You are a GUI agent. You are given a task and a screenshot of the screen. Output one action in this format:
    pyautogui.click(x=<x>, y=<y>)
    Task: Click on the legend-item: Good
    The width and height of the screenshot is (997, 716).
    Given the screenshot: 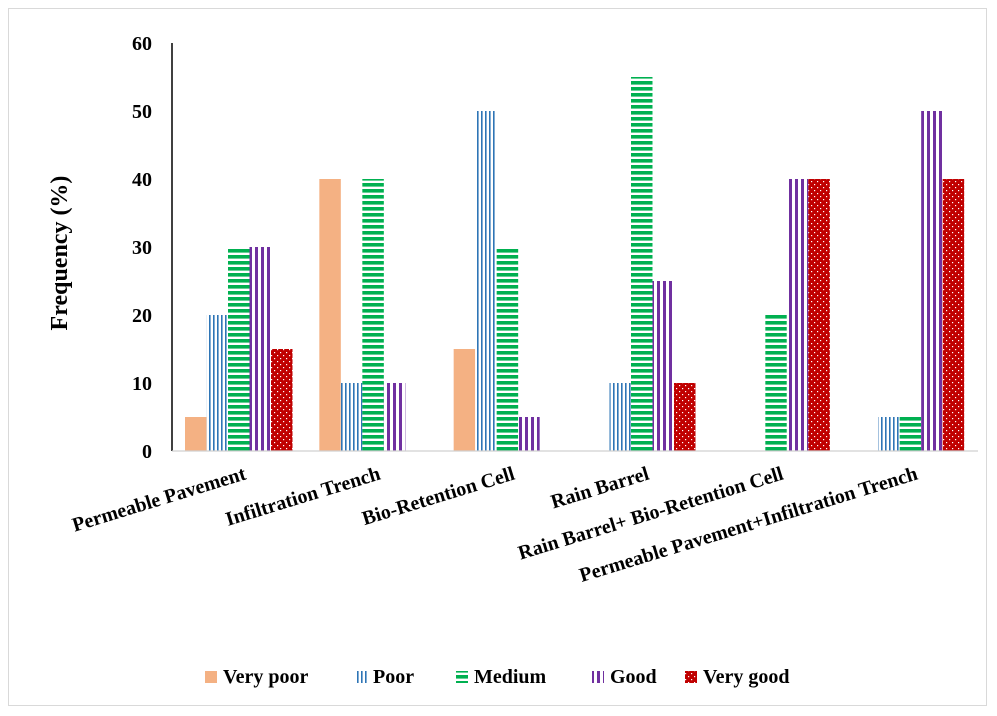 What is the action you would take?
    pyautogui.click(x=624, y=677)
    